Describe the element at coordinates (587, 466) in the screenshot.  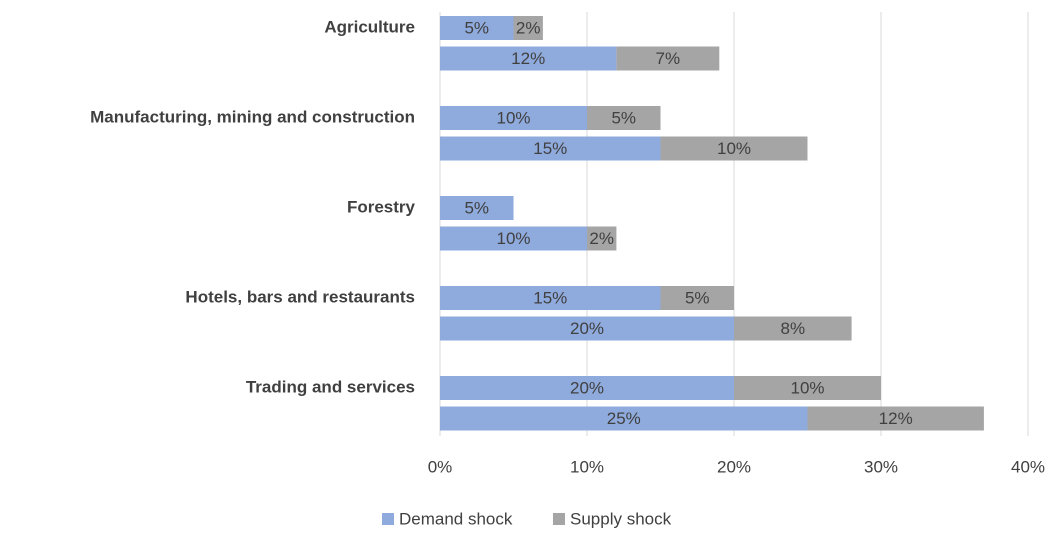
I see `x-tick-label: 10%` at that location.